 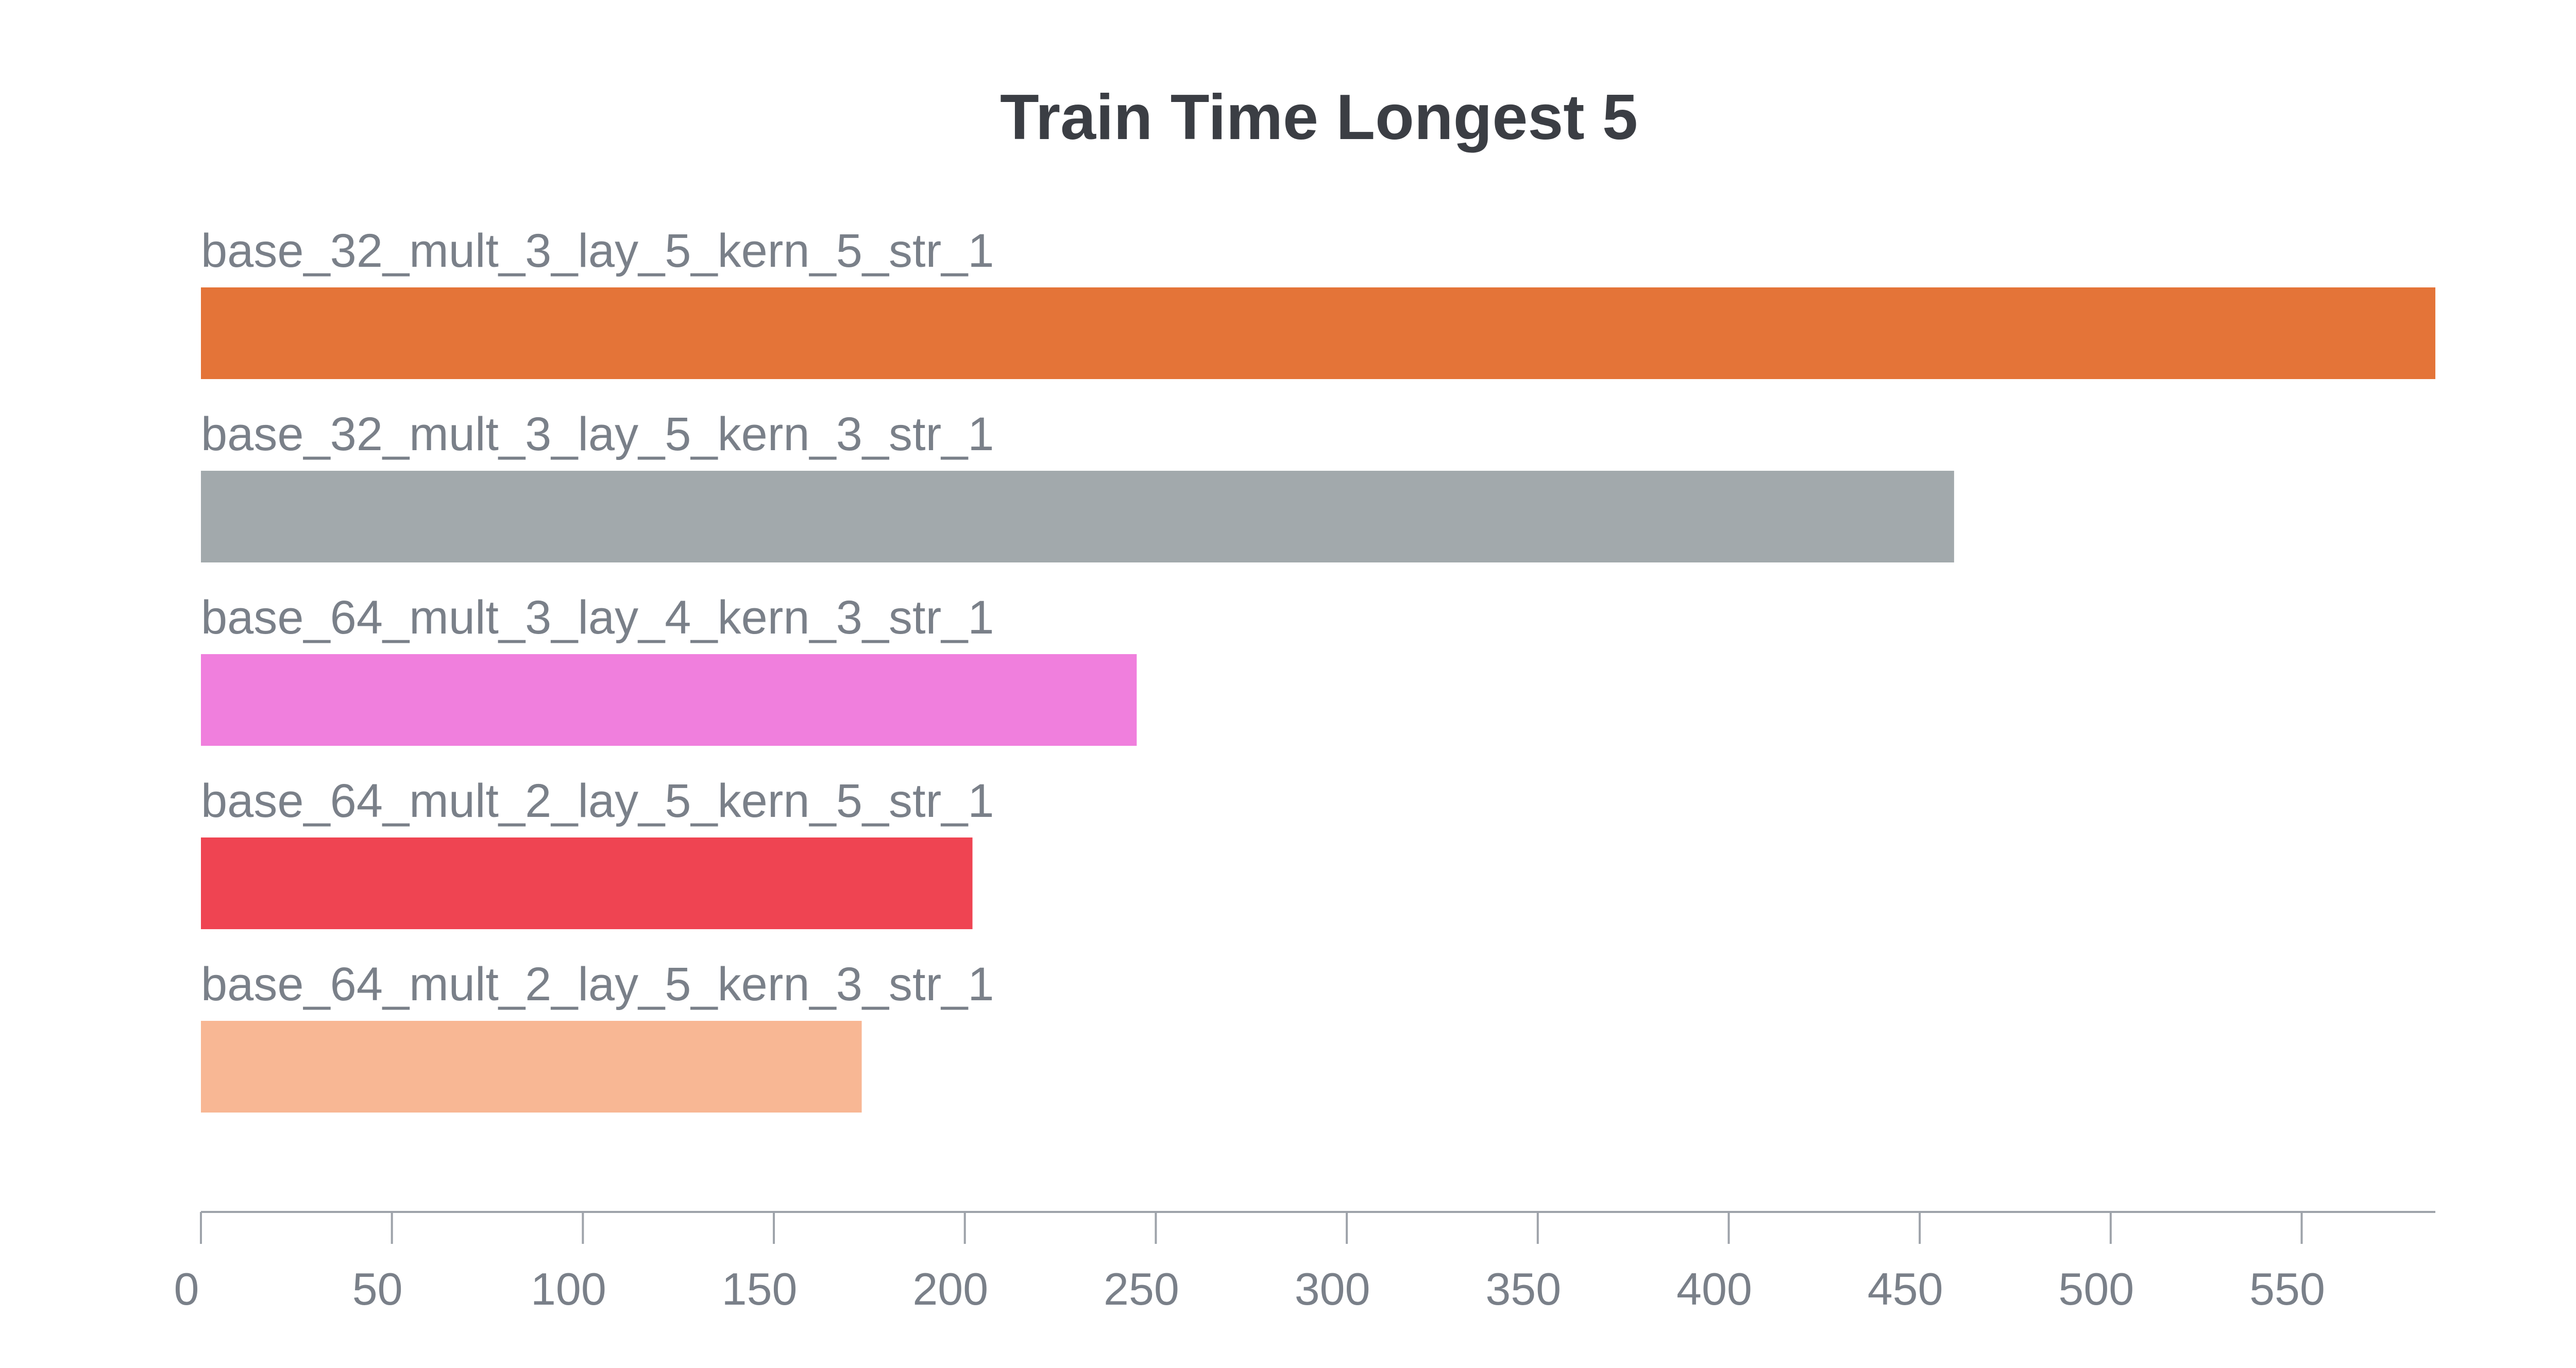 What do you see at coordinates (186, 1288) in the screenshot?
I see `x-tick-label: 0` at bounding box center [186, 1288].